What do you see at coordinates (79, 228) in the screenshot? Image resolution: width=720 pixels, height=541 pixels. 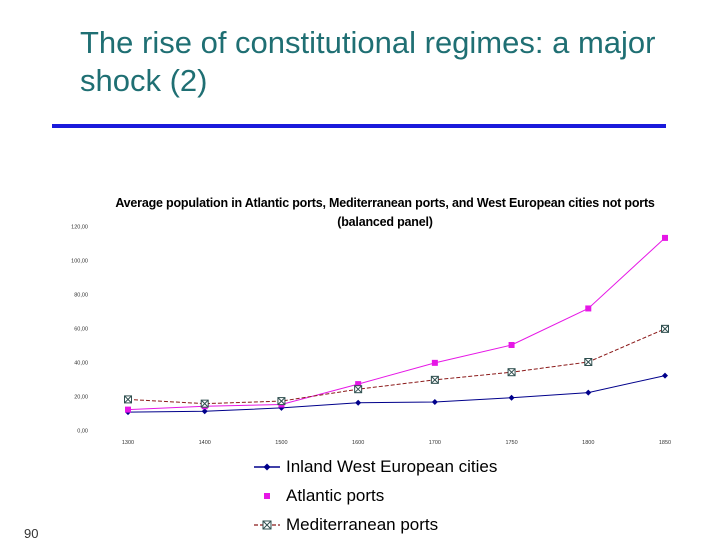 I see `y-tick-label: 120,00` at bounding box center [79, 228].